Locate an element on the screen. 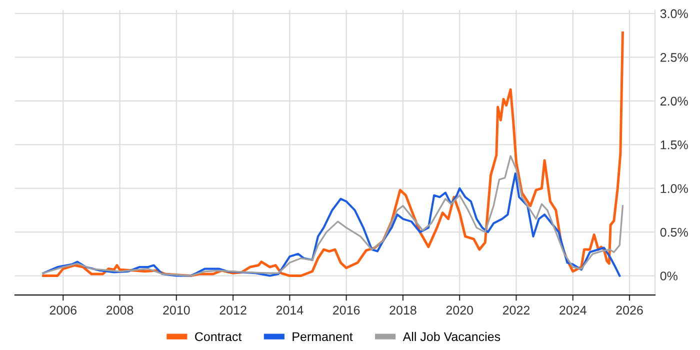 The height and width of the screenshot is (350, 700). x-tick-label: 2014 is located at coordinates (290, 310).